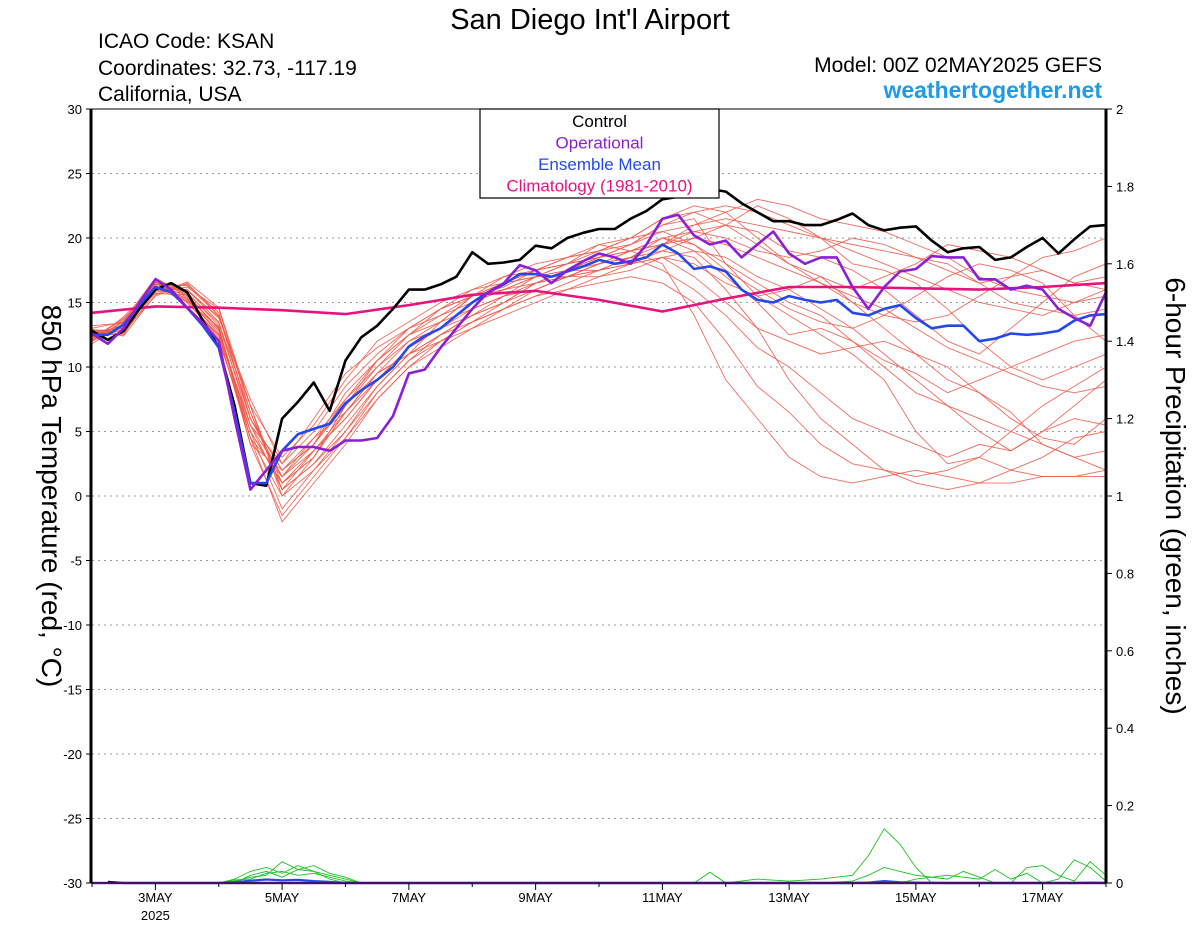 This screenshot has width=1200, height=927. I want to click on y-tick-label: 20, so click(75, 238).